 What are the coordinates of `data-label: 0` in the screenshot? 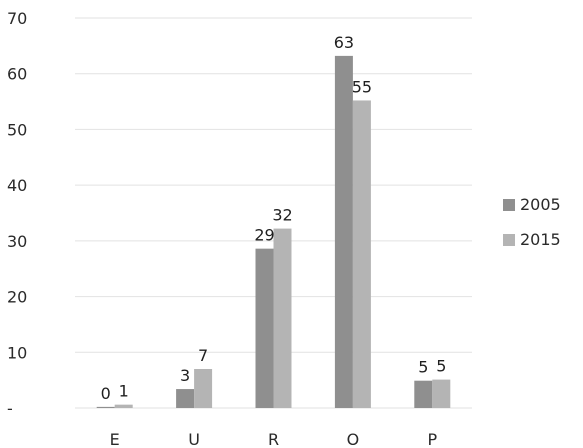 It's located at (106, 393).